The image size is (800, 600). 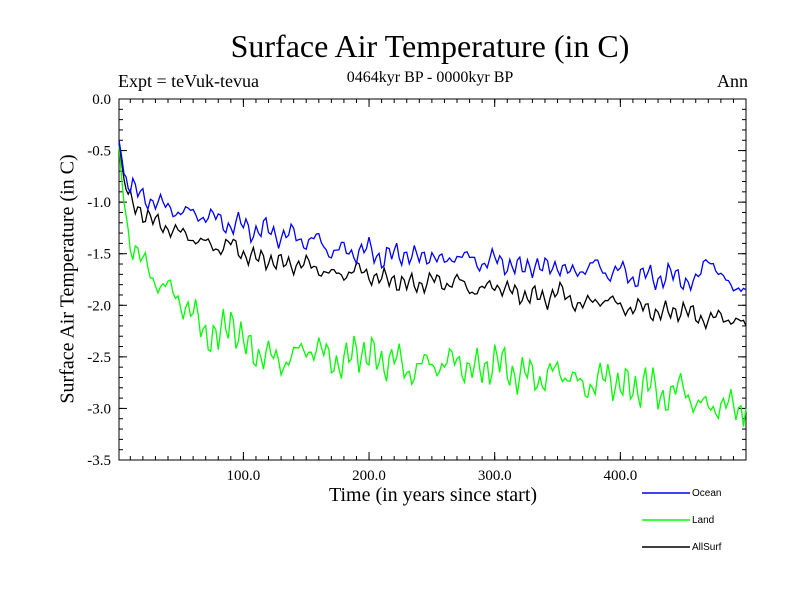 I want to click on y-tick-label: -2.5, so click(x=99, y=358).